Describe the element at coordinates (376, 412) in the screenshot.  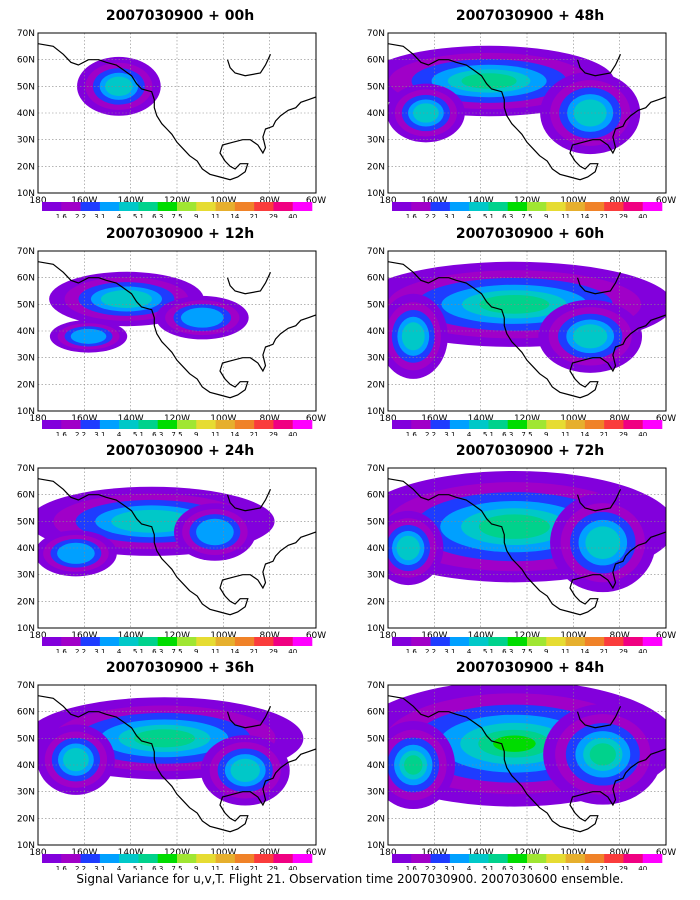
I see `lat-tick-label: 10N` at that location.